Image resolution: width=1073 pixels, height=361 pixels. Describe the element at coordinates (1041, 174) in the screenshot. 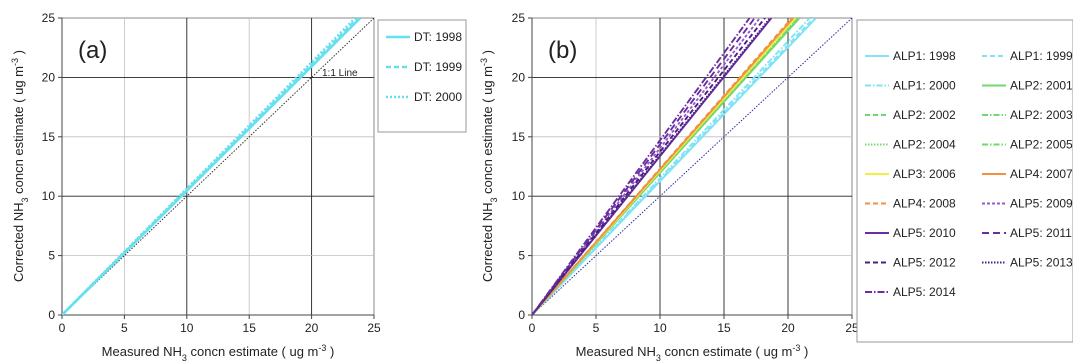

I see `legend-label: ALP4: 2007` at that location.